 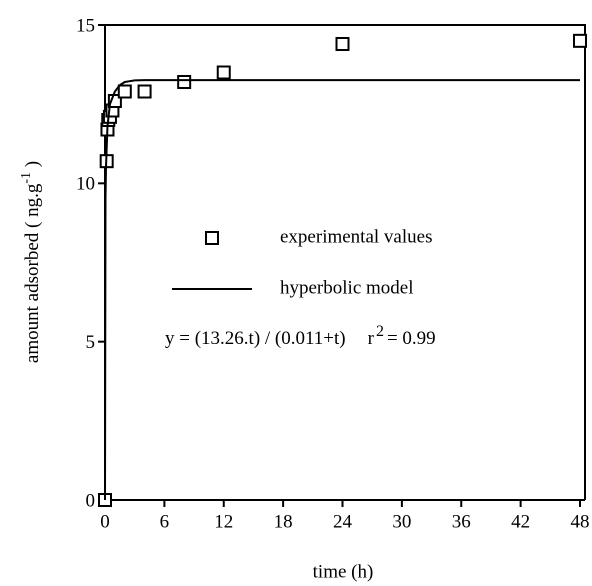 I want to click on x-axis-label: time (h), so click(x=343, y=571).